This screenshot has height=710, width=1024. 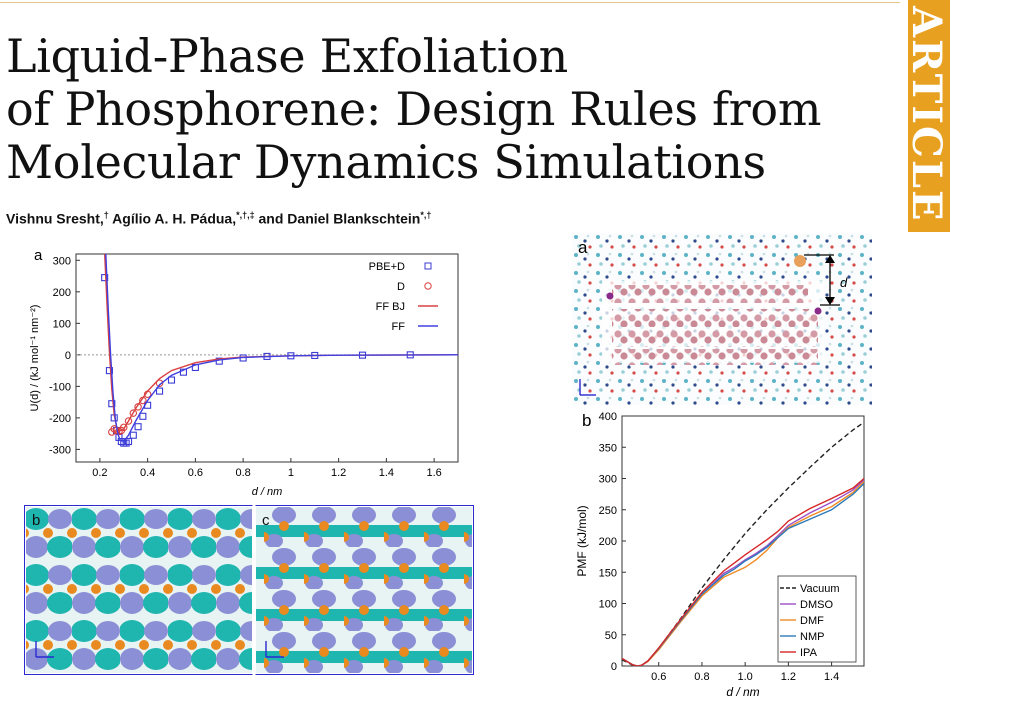 I want to click on author-1-affil: †, so click(x=106, y=215).